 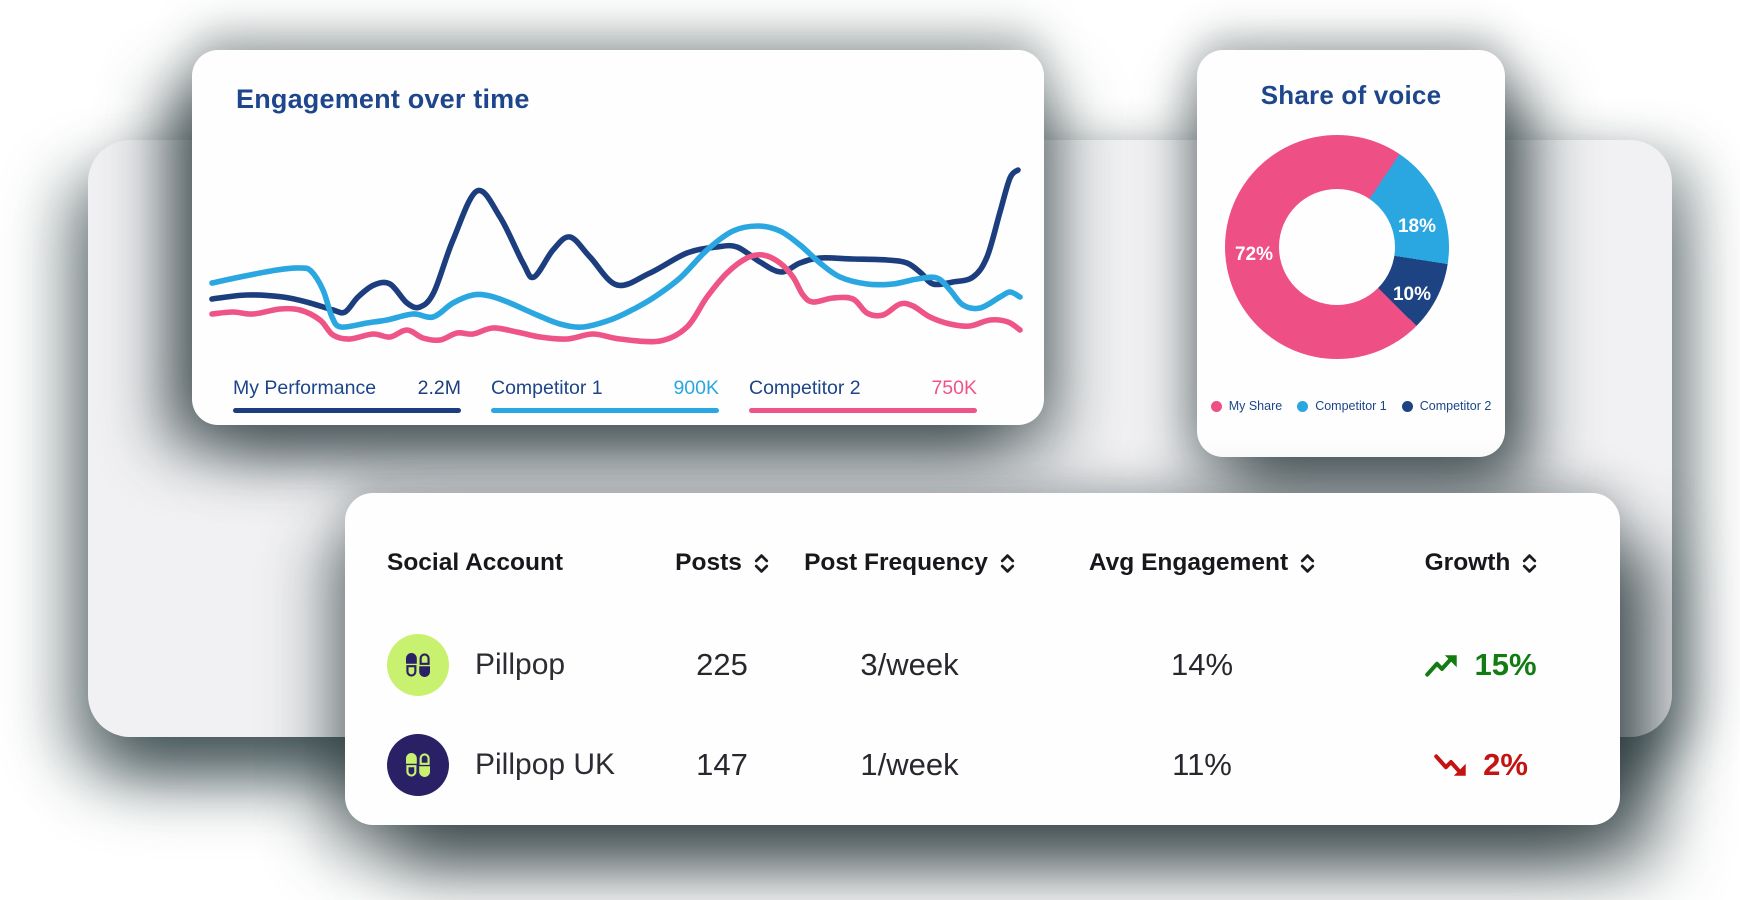 I want to click on legend-item-competitor-2: Competitor 2 750K, so click(x=863, y=395).